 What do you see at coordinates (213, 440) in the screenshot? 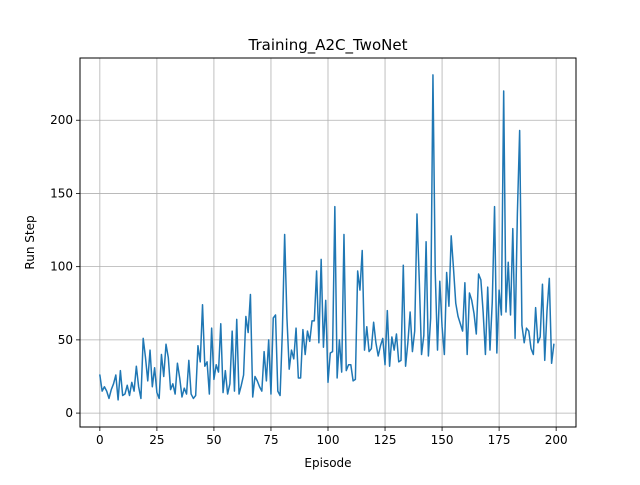
I see `x-tick-label: 50` at bounding box center [213, 440].